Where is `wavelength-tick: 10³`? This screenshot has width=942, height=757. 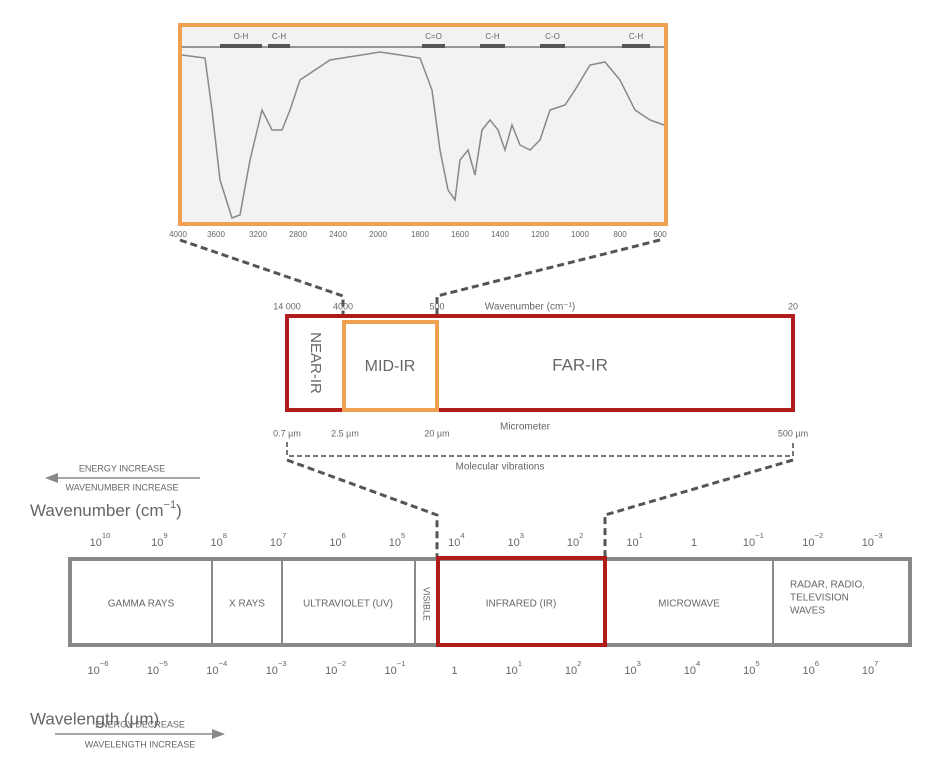
wavelength-tick: 10³ is located at coordinates (632, 668).